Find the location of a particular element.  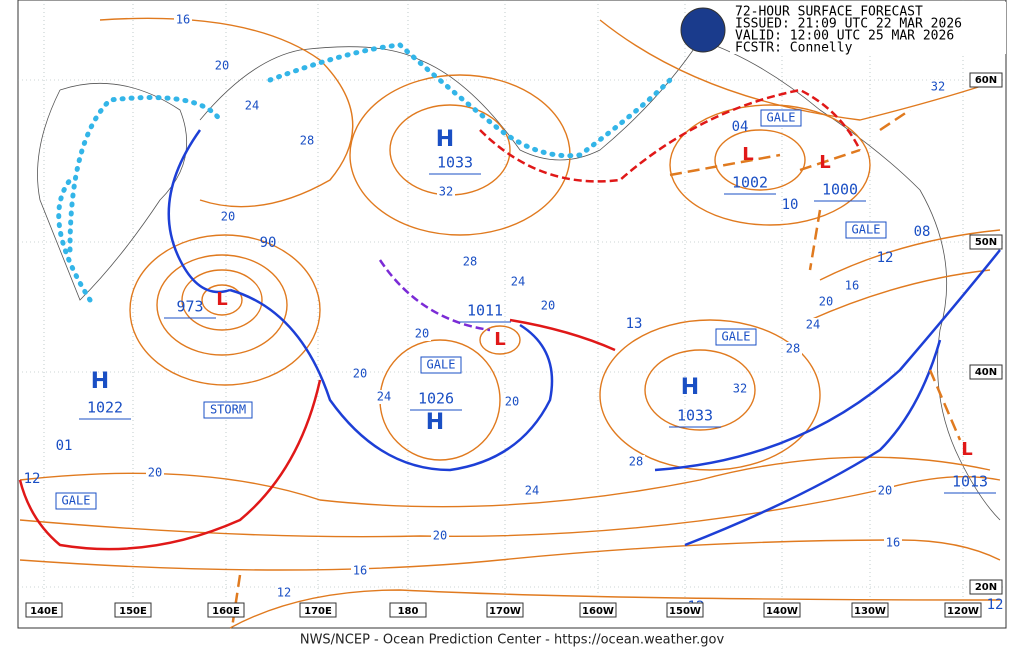

center-pressure: 1002 is located at coordinates (750, 183).